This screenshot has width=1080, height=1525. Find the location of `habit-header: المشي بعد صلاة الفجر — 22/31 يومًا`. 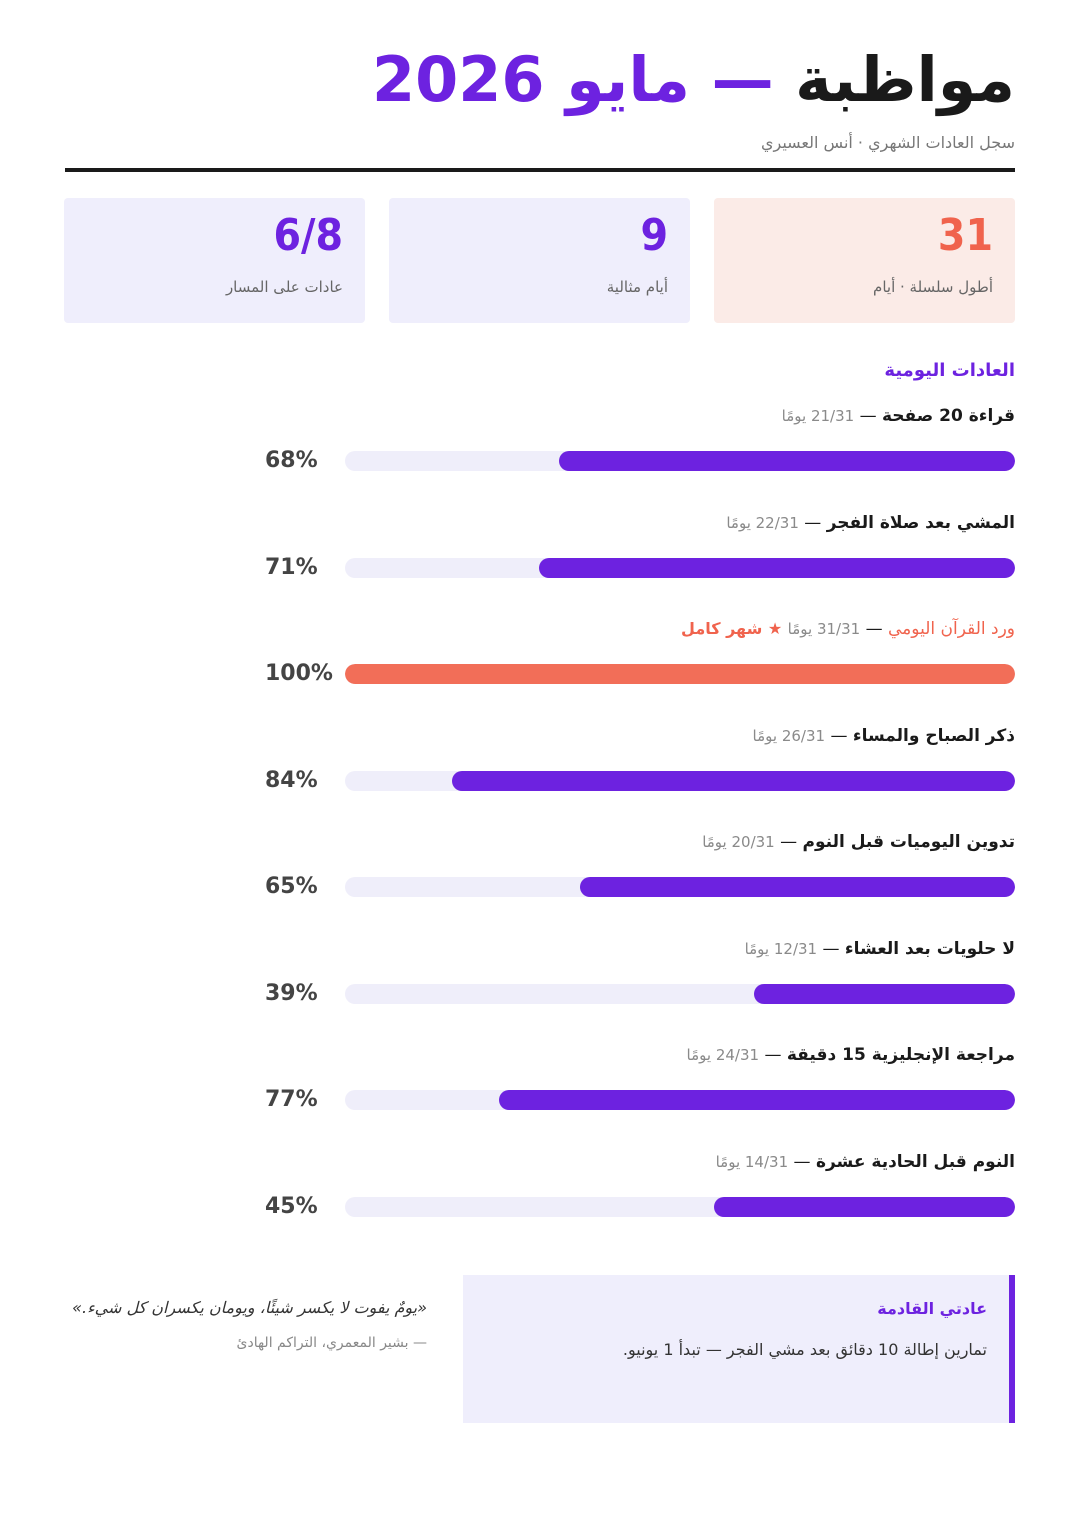

habit-header: المشي بعد صلاة الفجر — 22/31 يومًا is located at coordinates (870, 522).